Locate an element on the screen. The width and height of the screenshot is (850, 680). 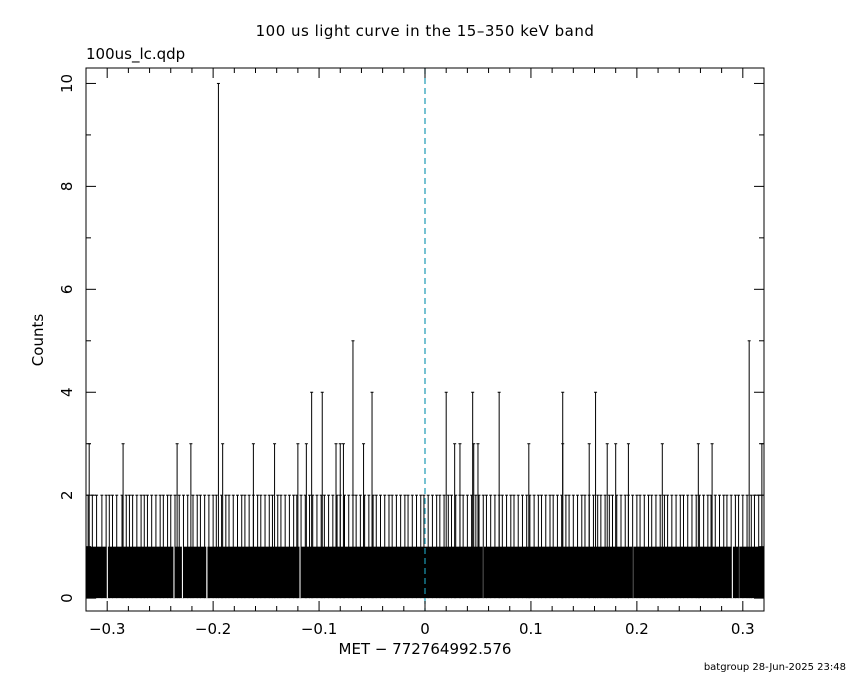
x-tick-label: −0.1 is located at coordinates (319, 629).